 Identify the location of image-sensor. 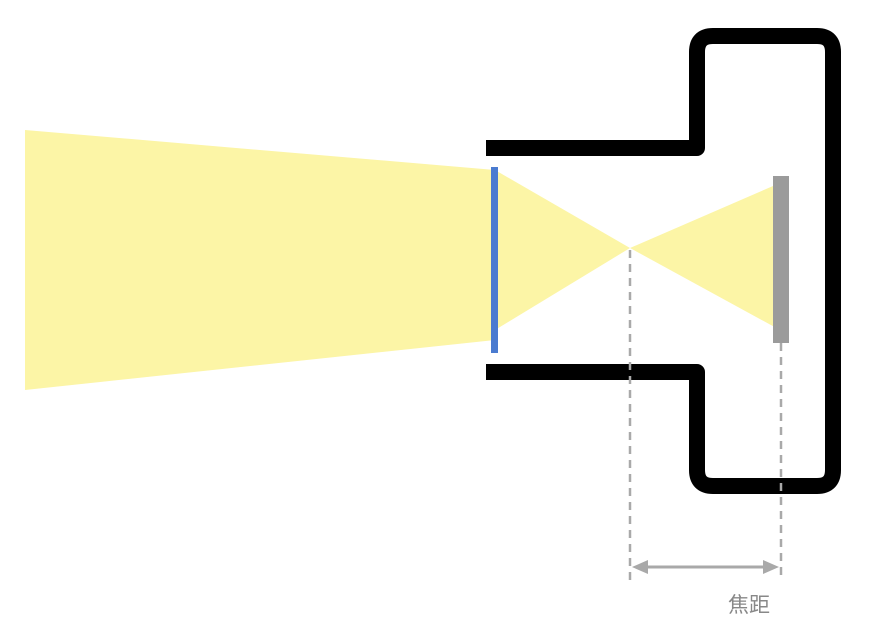
(781, 259).